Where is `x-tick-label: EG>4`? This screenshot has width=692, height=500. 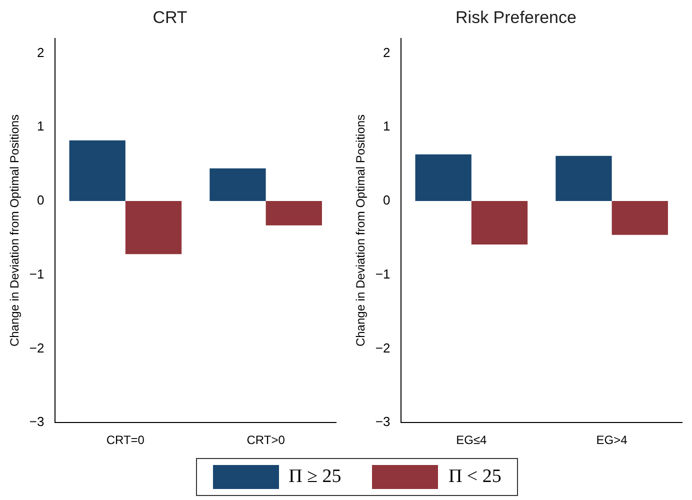
x-tick-label: EG>4 is located at coordinates (612, 440).